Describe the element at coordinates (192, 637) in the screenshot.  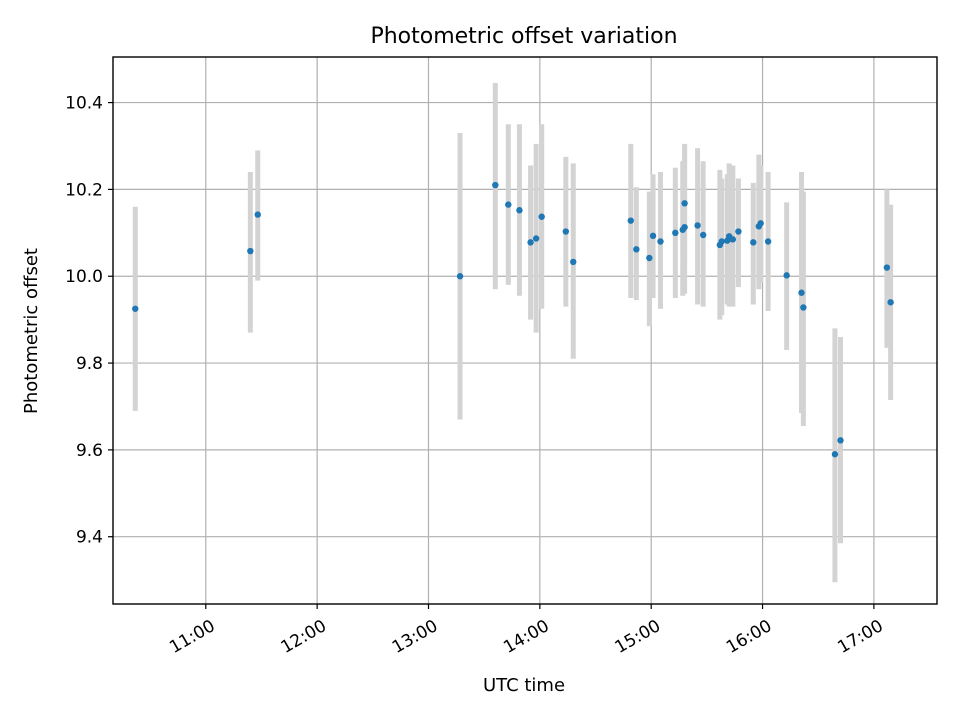
I see `x-tick-label: 11:00` at that location.